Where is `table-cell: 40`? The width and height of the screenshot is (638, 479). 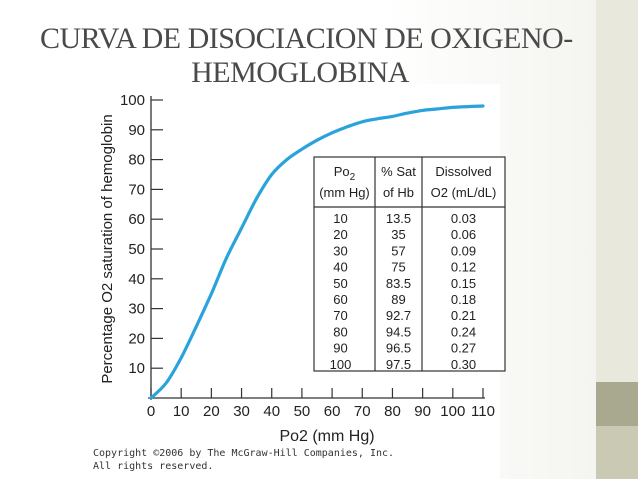
table-cell: 40 is located at coordinates (340, 267).